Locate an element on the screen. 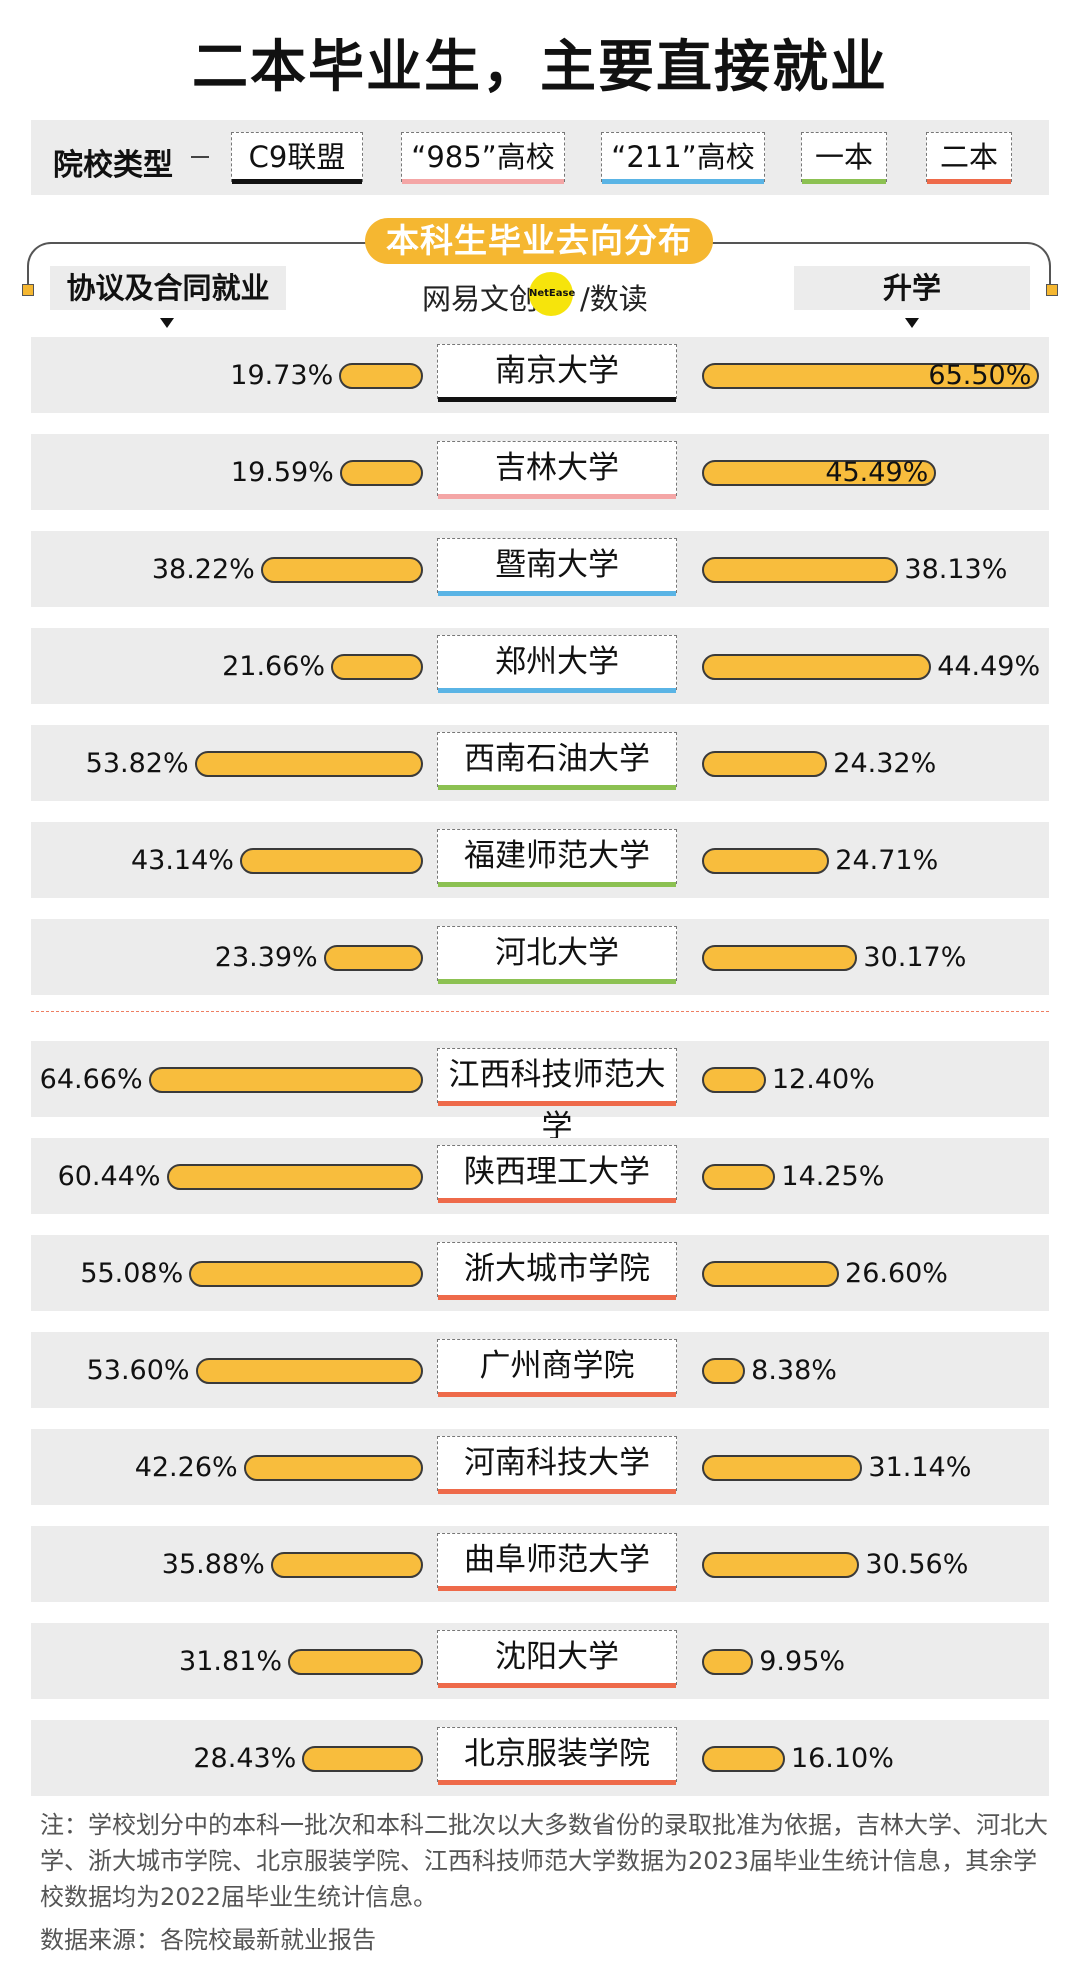  further-study-value-label: 65.50% is located at coordinates (980, 375).